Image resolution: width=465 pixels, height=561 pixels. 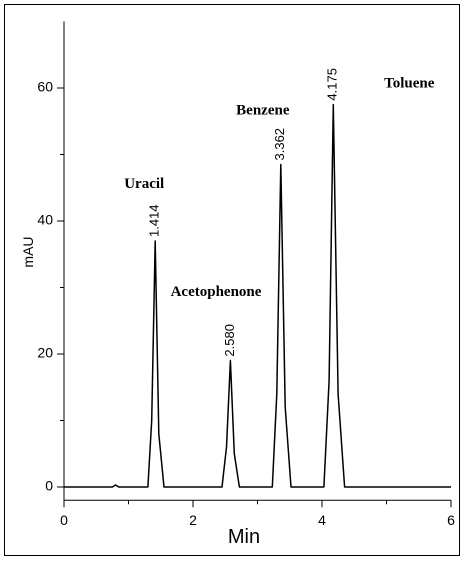 I want to click on compound-name: Benzene, so click(x=263, y=110).